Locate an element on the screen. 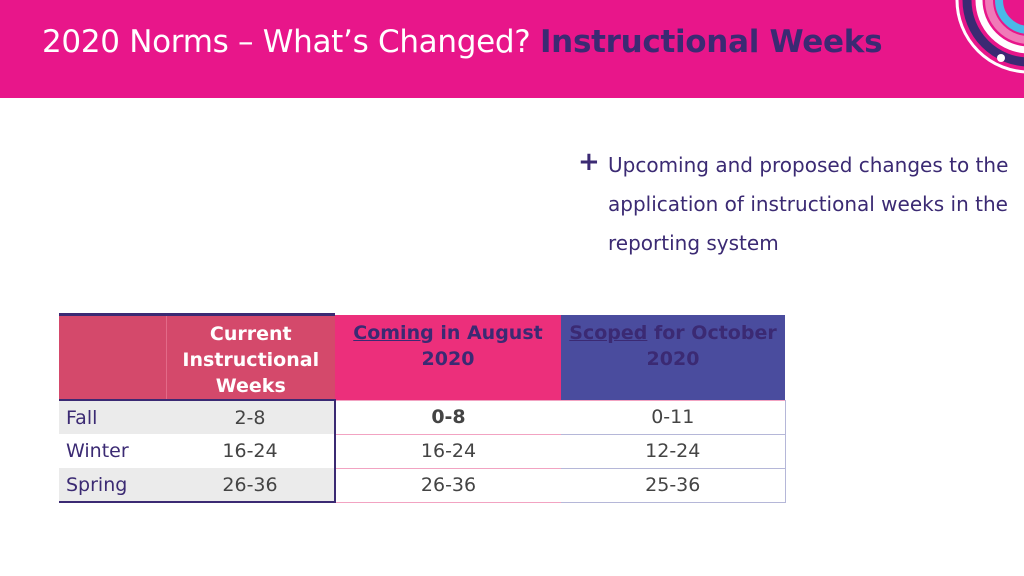 This screenshot has height=576, width=1024. header-coming-rest: in August 2020 is located at coordinates (482, 345).